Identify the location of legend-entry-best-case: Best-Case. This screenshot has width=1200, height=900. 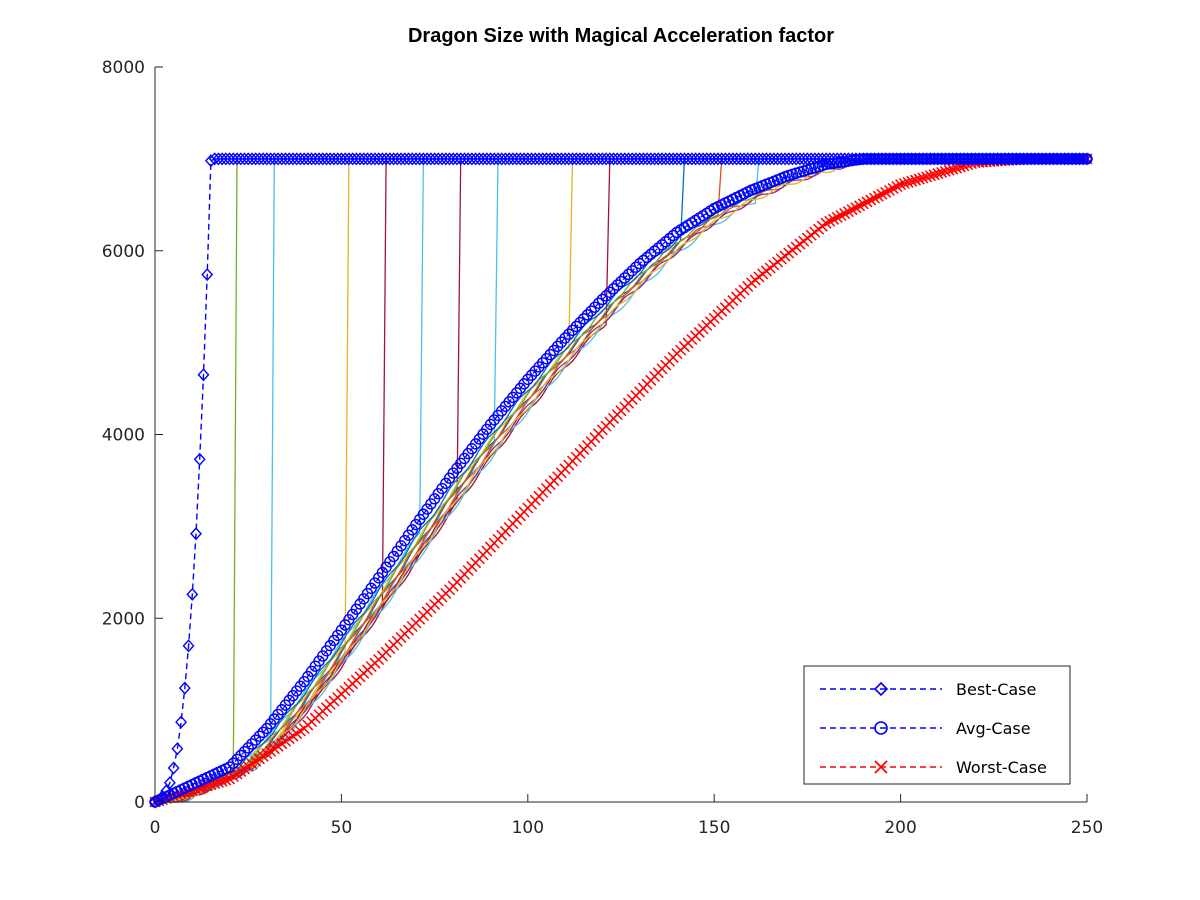
(928, 689).